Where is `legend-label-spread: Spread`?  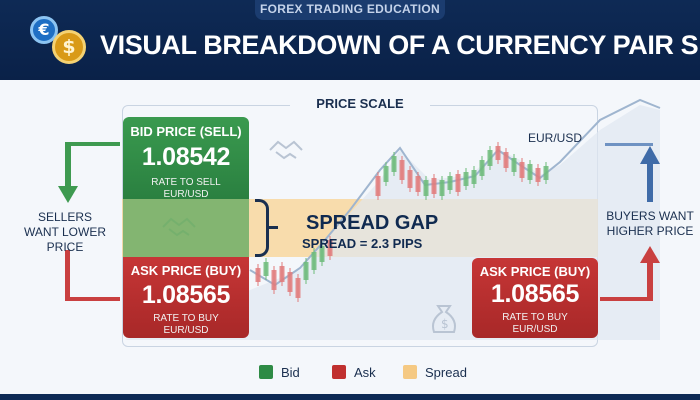
legend-label-spread: Spread is located at coordinates (446, 372).